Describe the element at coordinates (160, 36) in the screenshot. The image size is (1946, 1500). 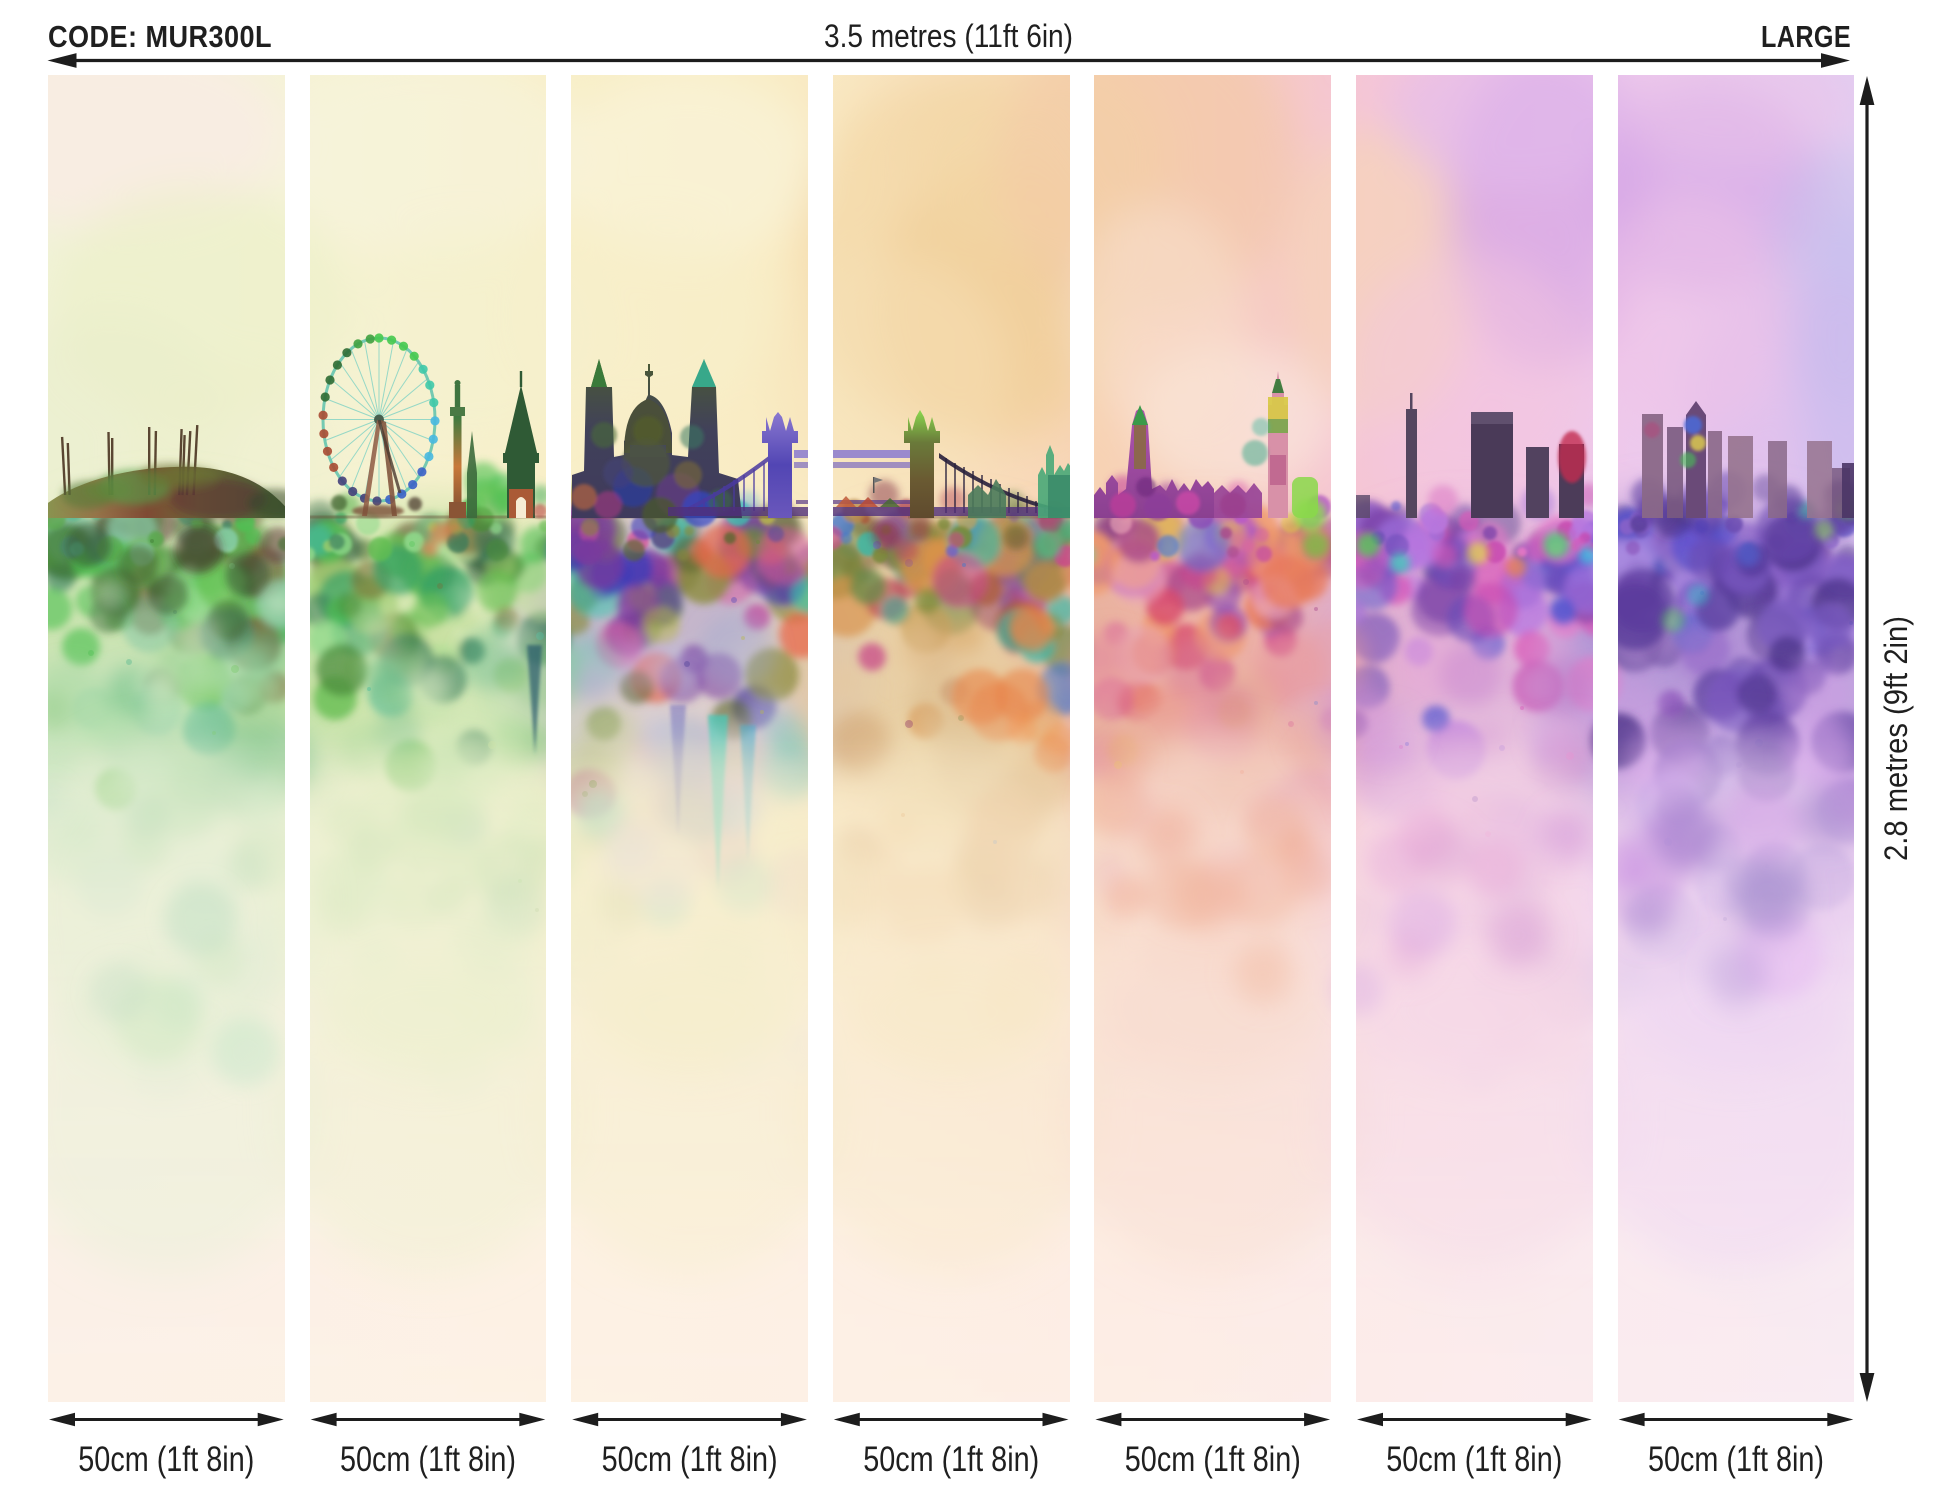
I see `svg-text: CODE: MUR300L` at that location.